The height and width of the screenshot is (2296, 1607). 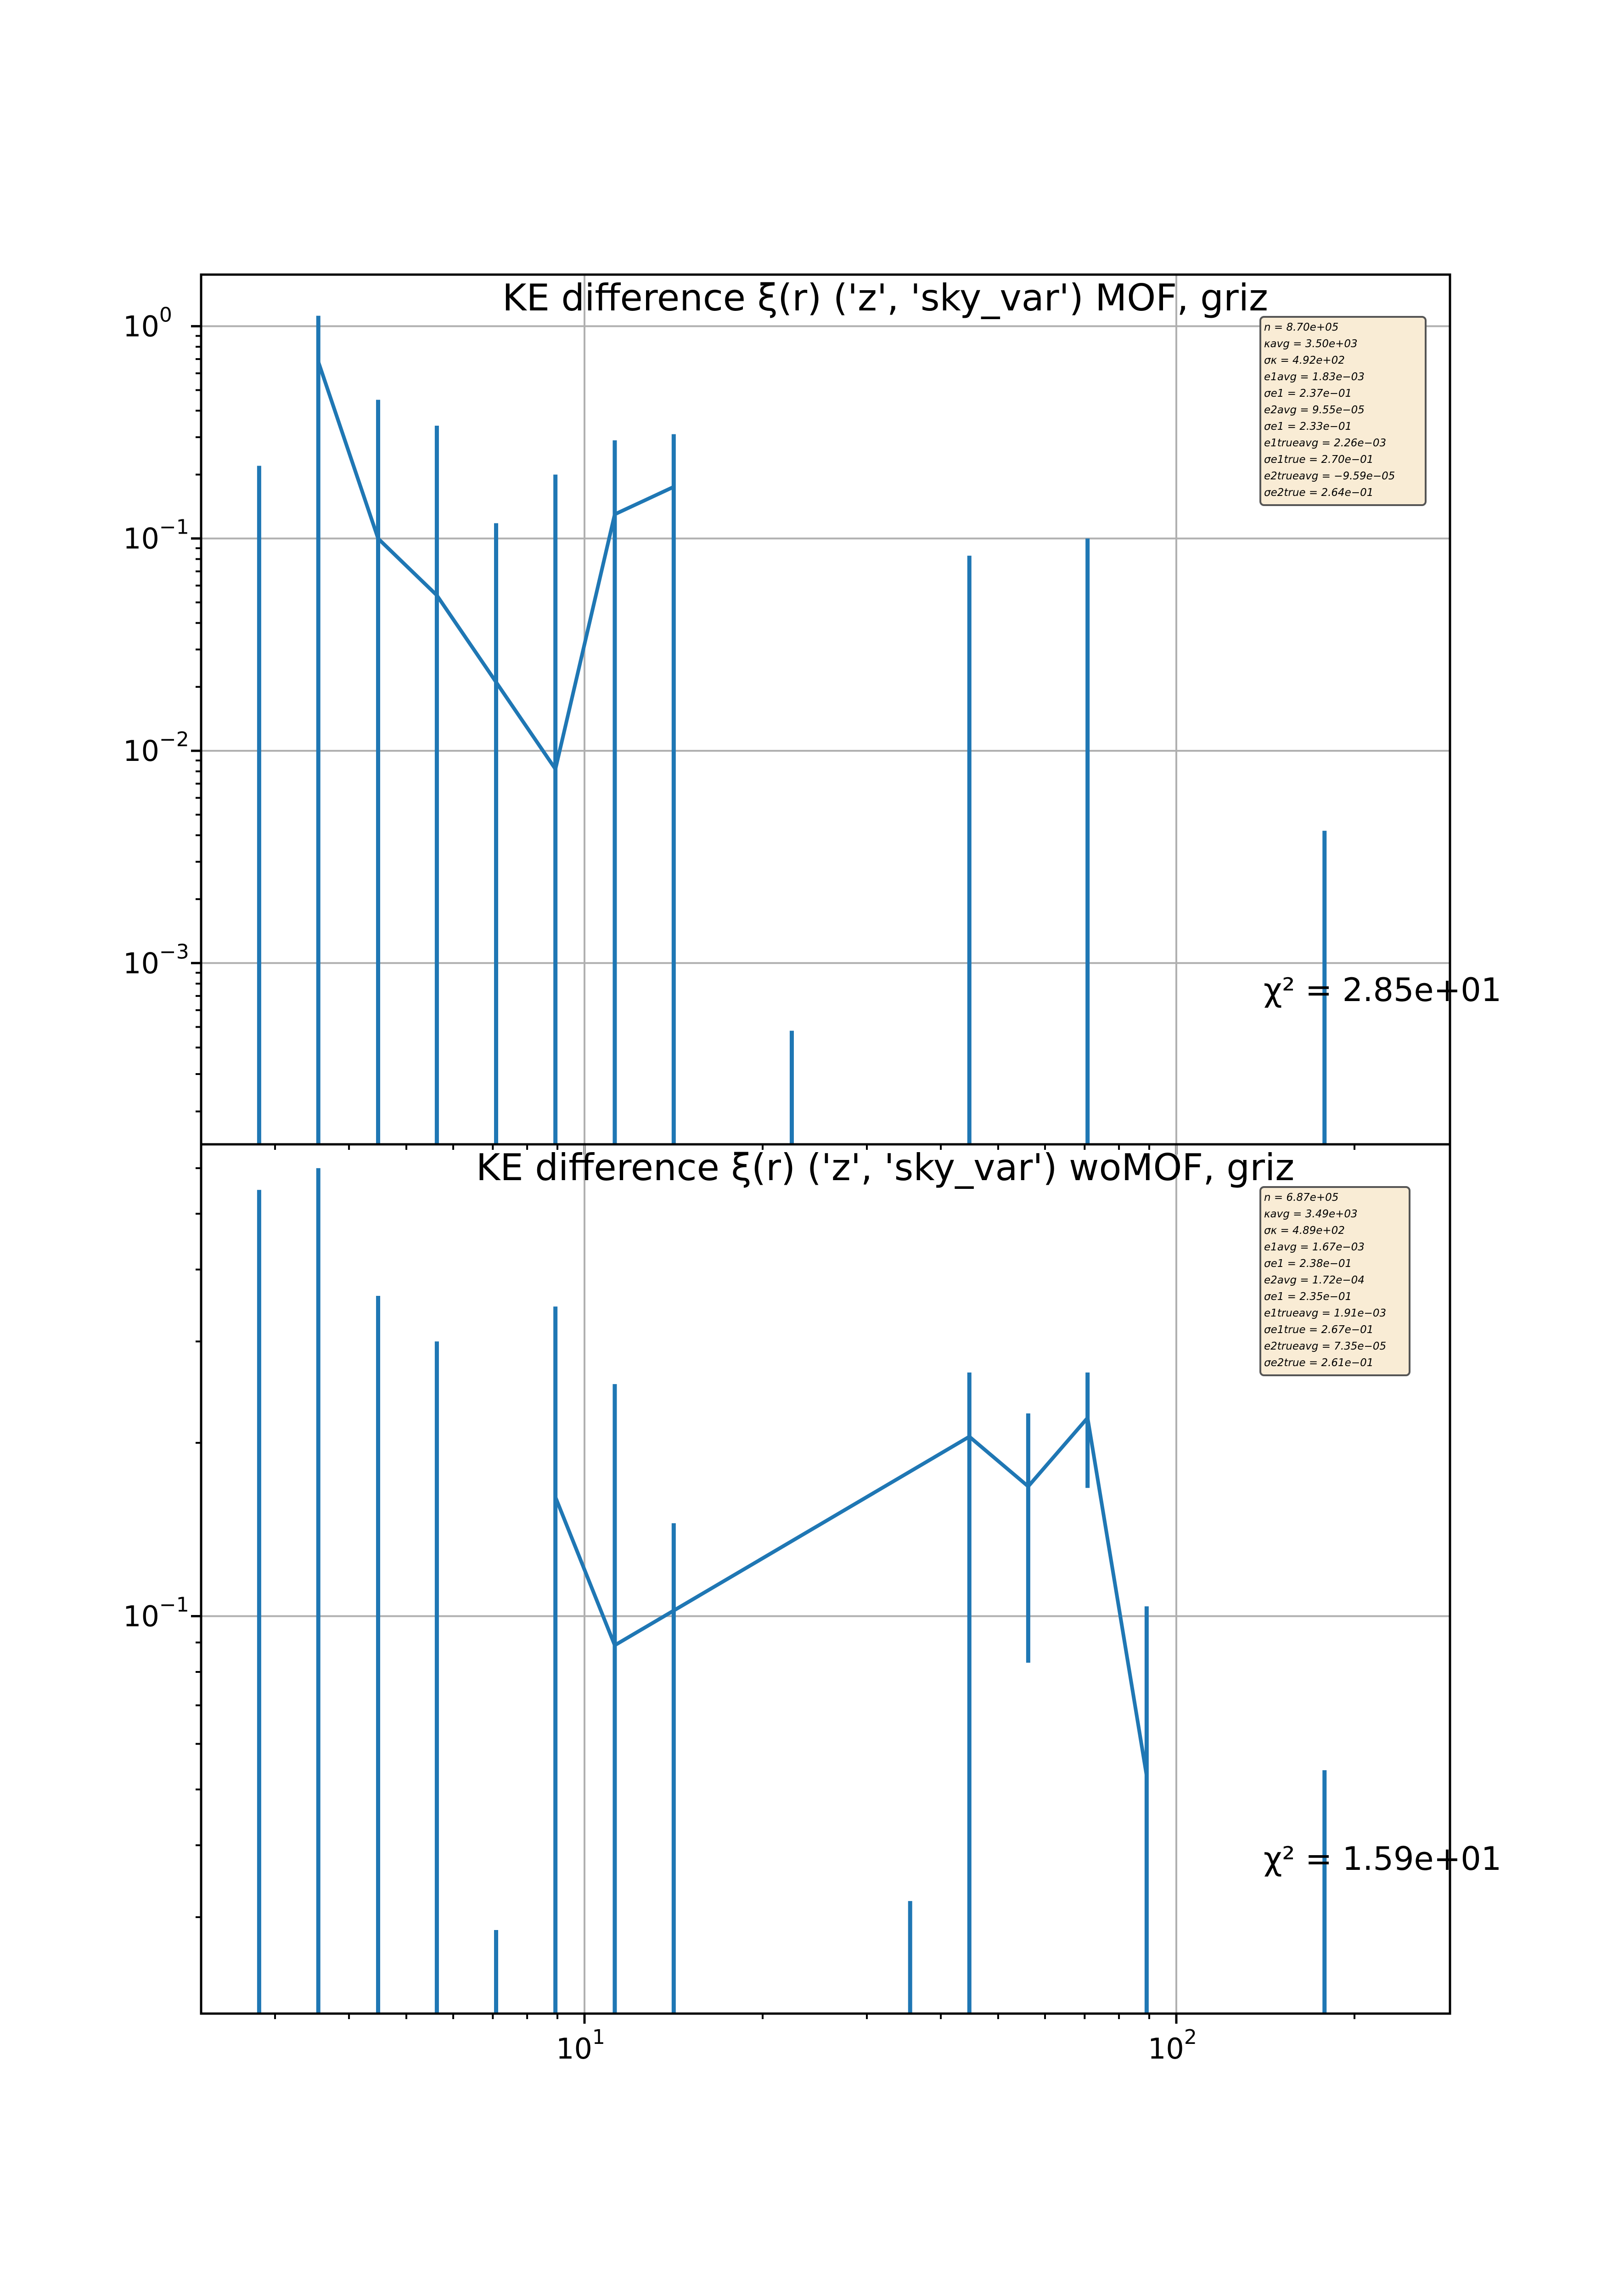 I want to click on stats-line-4: σe1 = 2.37e−01, so click(x=1308, y=394).